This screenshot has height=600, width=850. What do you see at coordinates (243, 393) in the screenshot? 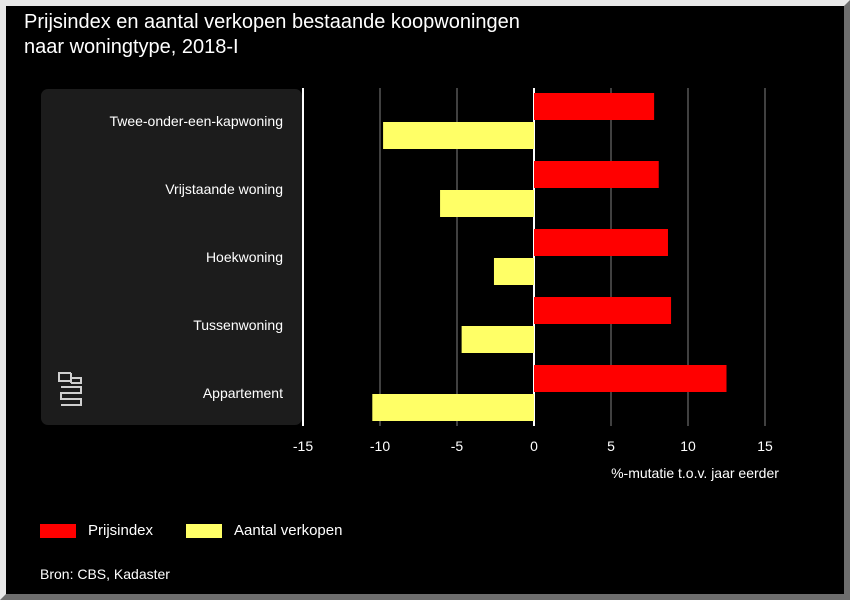
I see `category-label: Appartement` at bounding box center [243, 393].